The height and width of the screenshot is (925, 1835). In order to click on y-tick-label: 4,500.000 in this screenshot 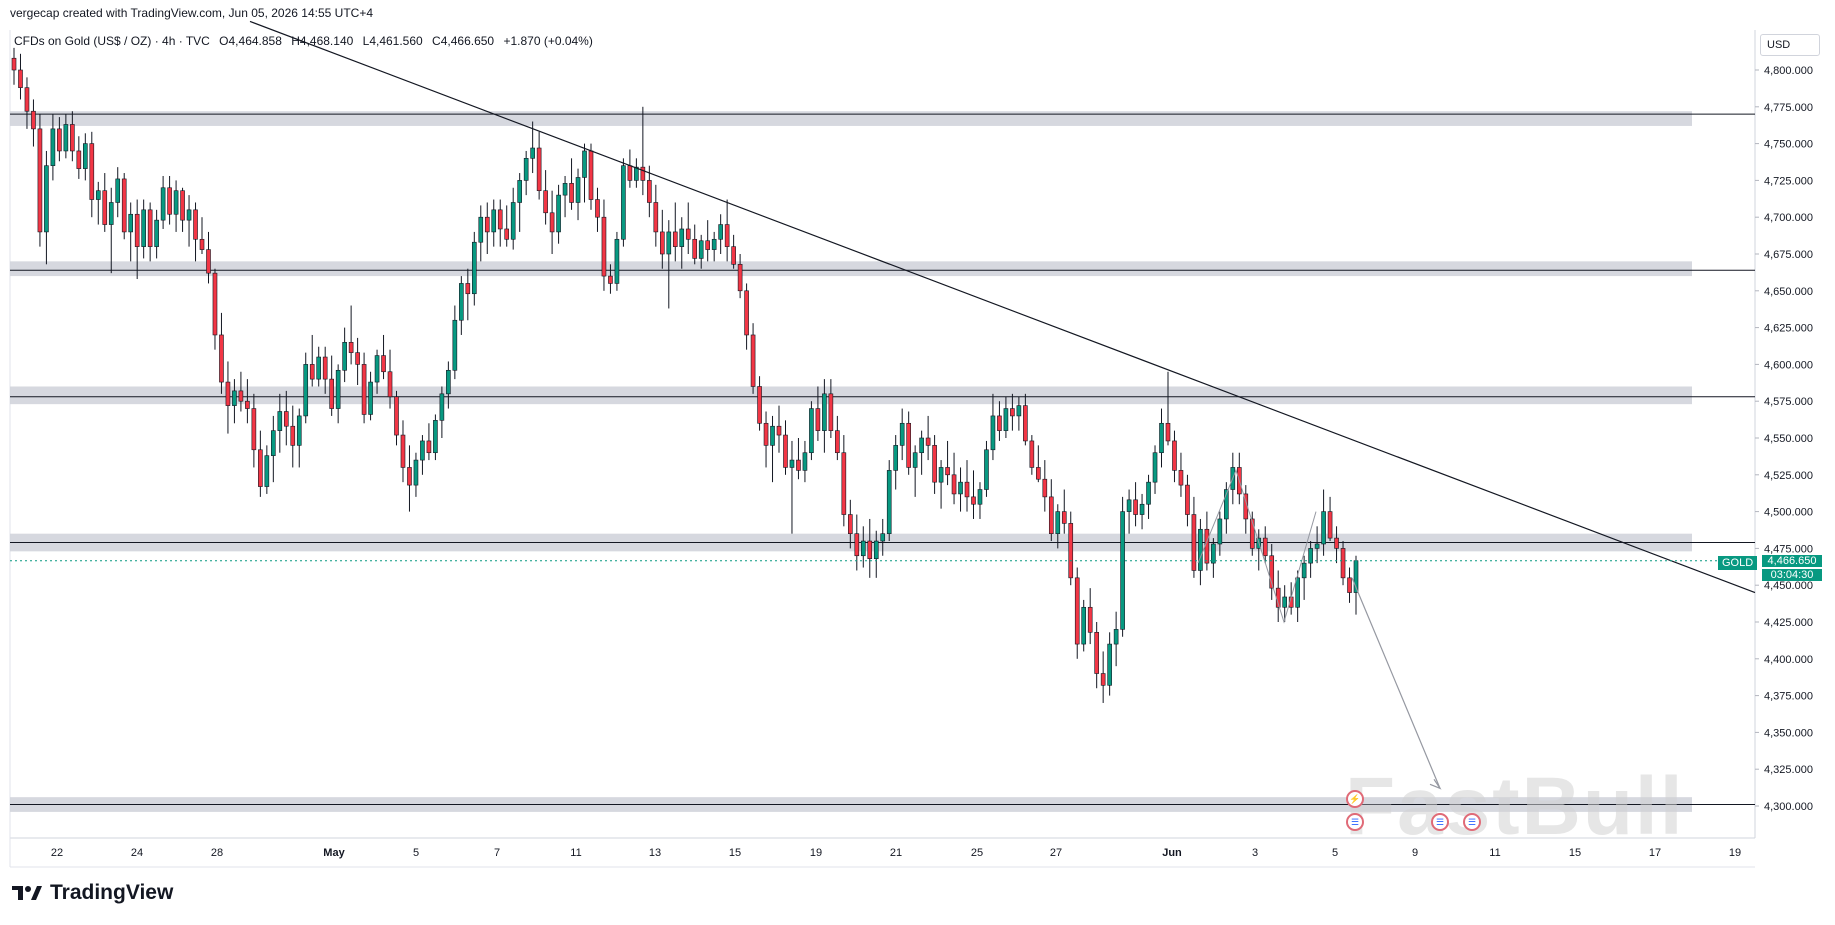, I will do `click(1788, 513)`.